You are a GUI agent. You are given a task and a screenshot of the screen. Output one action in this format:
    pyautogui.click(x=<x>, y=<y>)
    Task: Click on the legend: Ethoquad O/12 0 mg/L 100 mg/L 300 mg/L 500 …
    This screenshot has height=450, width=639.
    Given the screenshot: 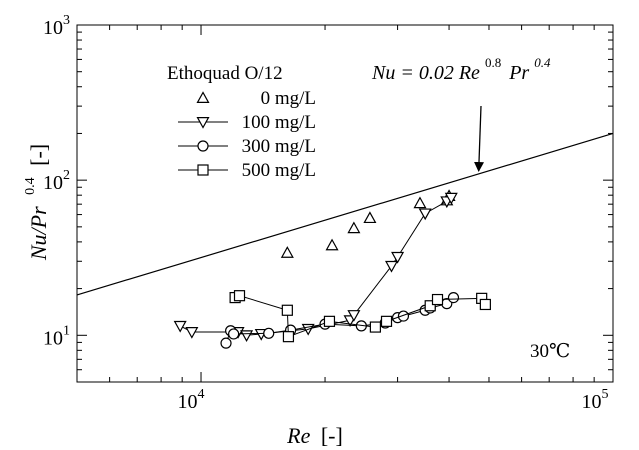 What is the action you would take?
    pyautogui.click(x=241, y=122)
    